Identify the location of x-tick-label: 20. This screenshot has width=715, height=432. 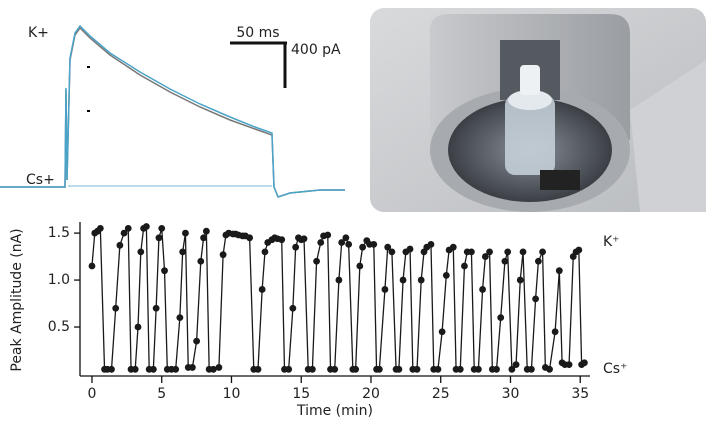
(371, 394).